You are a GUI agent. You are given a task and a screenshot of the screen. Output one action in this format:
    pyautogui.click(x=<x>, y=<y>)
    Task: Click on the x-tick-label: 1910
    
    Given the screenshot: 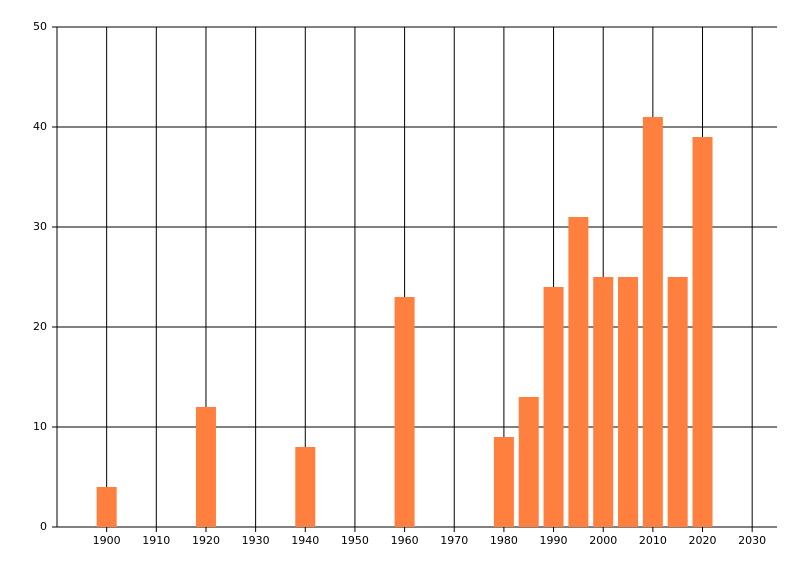 What is the action you would take?
    pyautogui.click(x=156, y=540)
    